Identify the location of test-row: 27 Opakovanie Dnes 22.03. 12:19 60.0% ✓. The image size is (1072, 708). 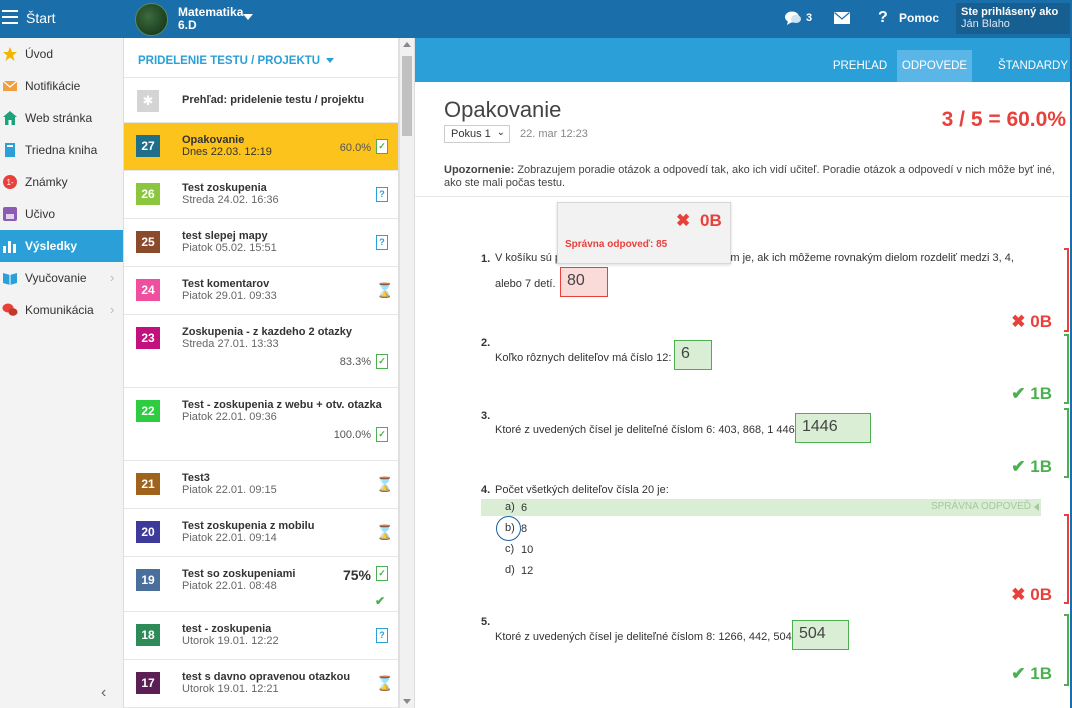
(261, 147).